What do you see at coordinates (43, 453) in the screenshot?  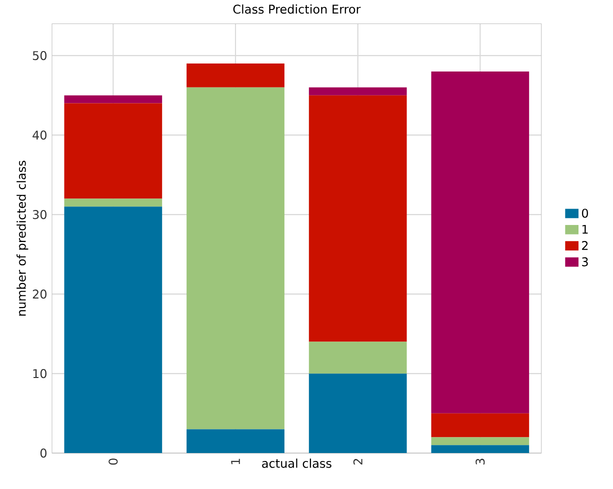 I see `y-tick-label: 0` at bounding box center [43, 453].